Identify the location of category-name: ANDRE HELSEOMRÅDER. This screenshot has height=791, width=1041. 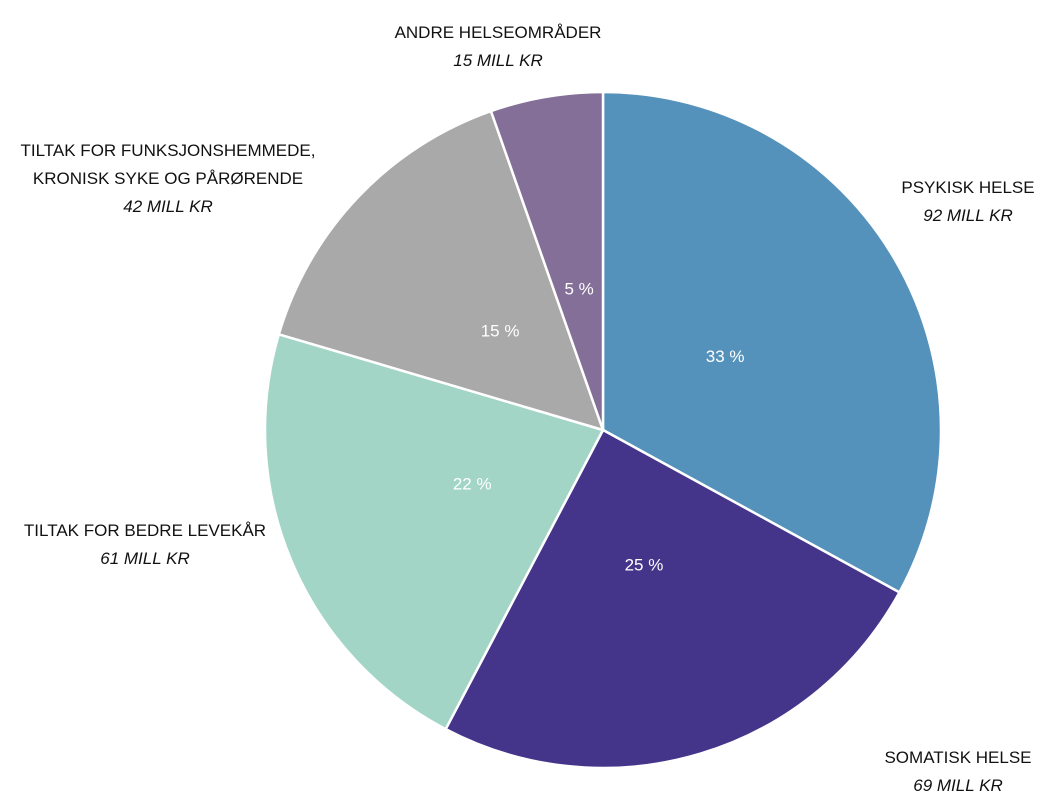
(498, 32).